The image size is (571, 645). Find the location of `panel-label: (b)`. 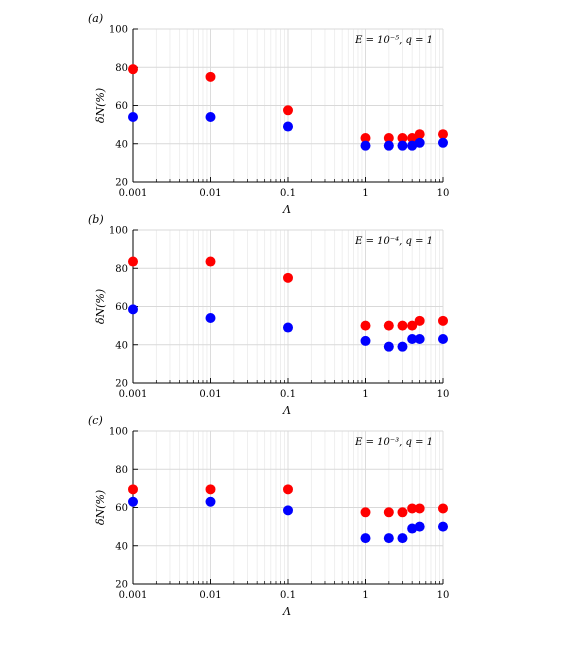

panel-label: (b) is located at coordinates (96, 219).